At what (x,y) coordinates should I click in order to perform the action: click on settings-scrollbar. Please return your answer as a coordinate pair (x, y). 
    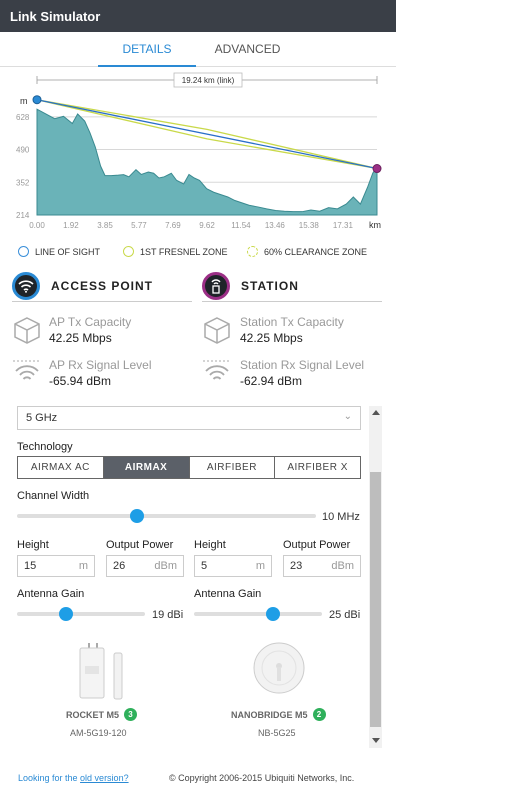
    Looking at the image, I should click on (375, 577).